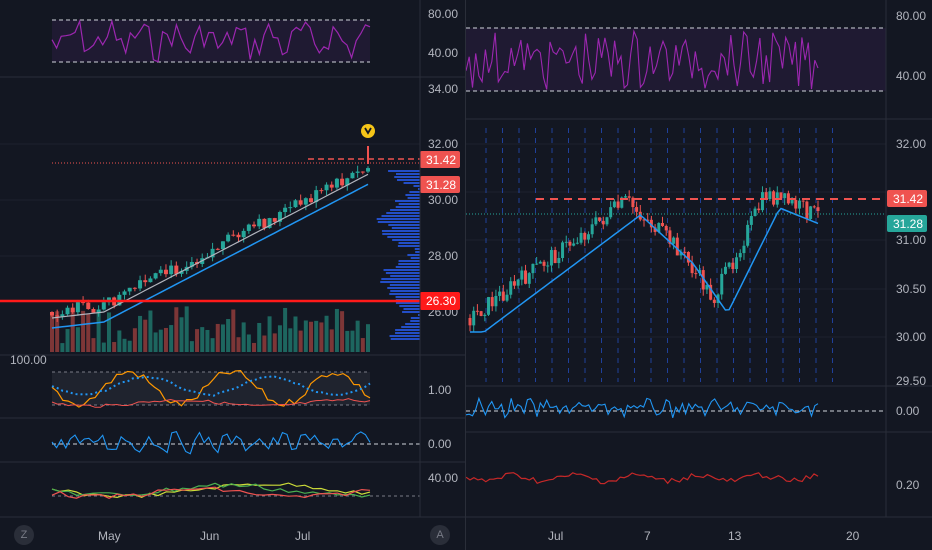 This screenshot has height=550, width=932. Describe the element at coordinates (254, 35) in the screenshot. I see `left-rsi-panel: 80.00 40.00` at that location.